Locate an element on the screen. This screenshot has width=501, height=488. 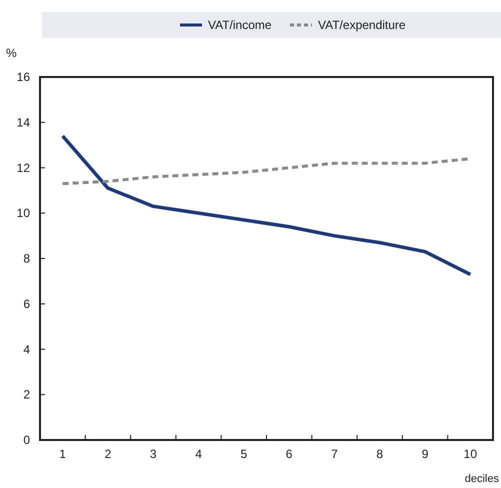
y-tick-label: 8 is located at coordinates (26, 259).